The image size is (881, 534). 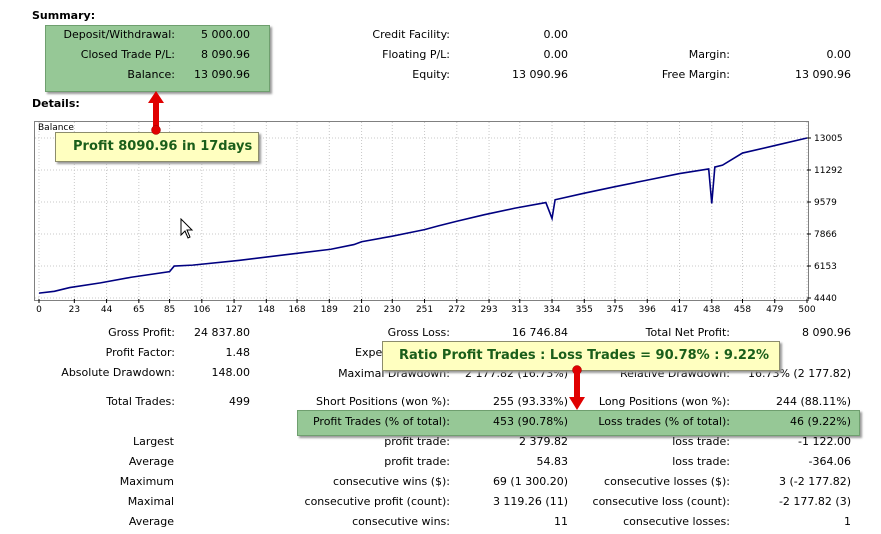 What do you see at coordinates (418, 332) in the screenshot?
I see `gross-loss-label: Gross Loss:` at bounding box center [418, 332].